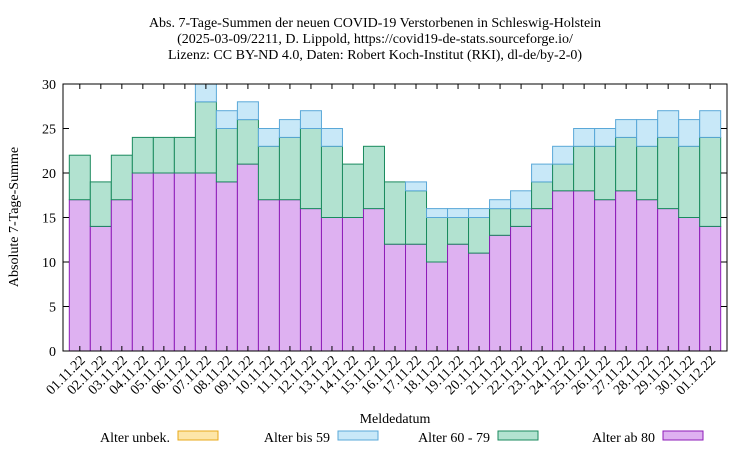  Describe the element at coordinates (289, 275) in the screenshot. I see `bar-alter-ab-80-11.11.22` at that location.